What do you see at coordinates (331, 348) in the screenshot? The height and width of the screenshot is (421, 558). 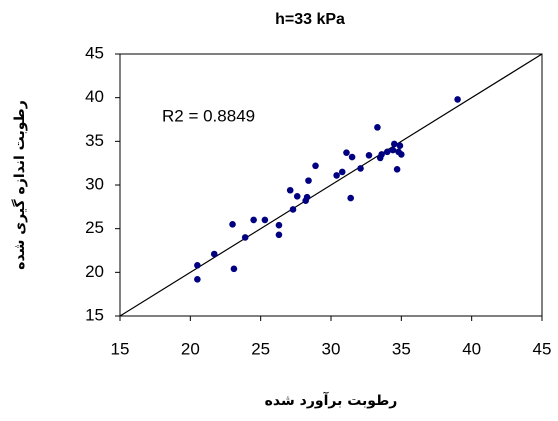 I see `x-tick-label: 30` at bounding box center [331, 348].